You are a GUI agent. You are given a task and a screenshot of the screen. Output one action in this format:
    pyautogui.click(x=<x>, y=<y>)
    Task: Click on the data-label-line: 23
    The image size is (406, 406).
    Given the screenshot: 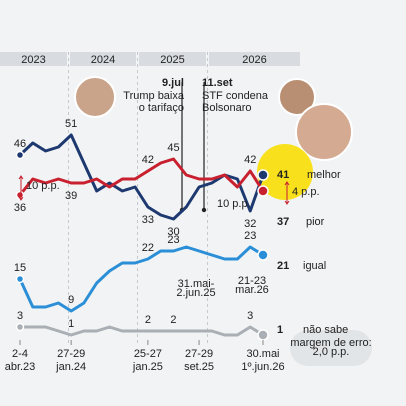 What is the action you would take?
    pyautogui.click(x=173, y=240)
    